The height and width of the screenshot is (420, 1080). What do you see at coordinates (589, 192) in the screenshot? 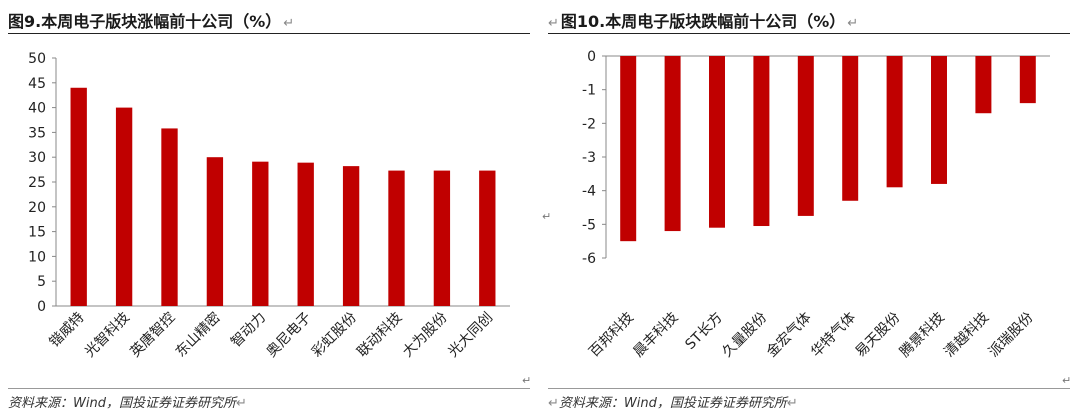
I see `y-tick-label: -4` at bounding box center [589, 192].